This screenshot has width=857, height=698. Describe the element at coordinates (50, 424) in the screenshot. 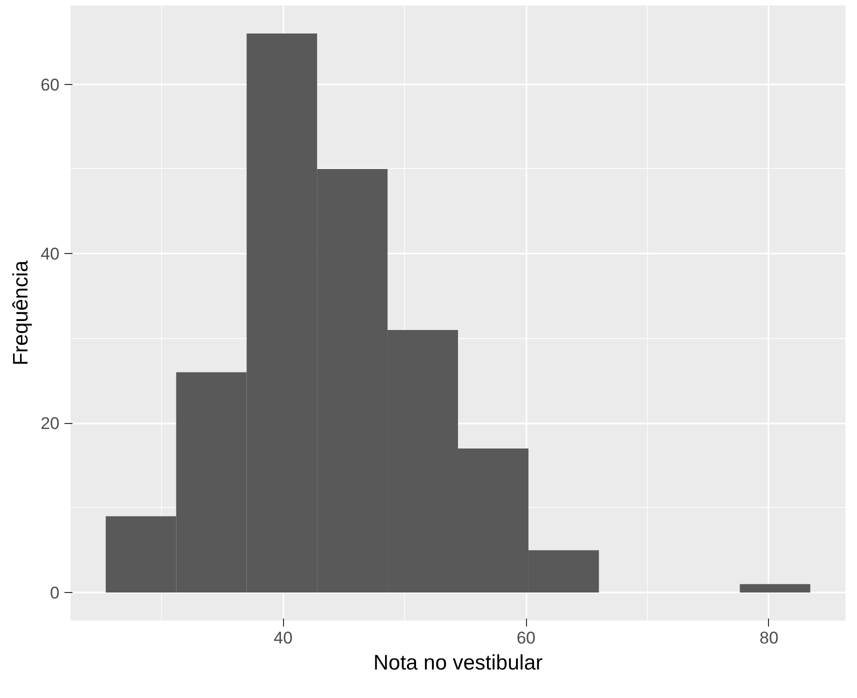

I see `y-tick-label: 20` at that location.